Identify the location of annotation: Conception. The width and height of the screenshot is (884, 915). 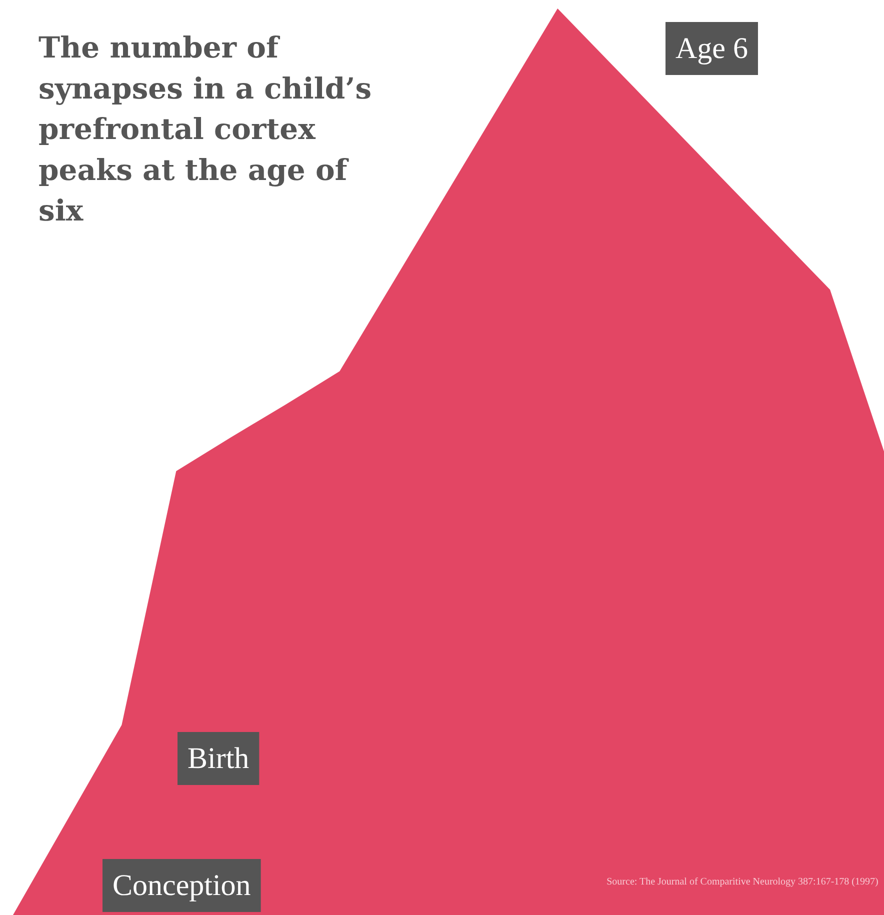
(181, 885).